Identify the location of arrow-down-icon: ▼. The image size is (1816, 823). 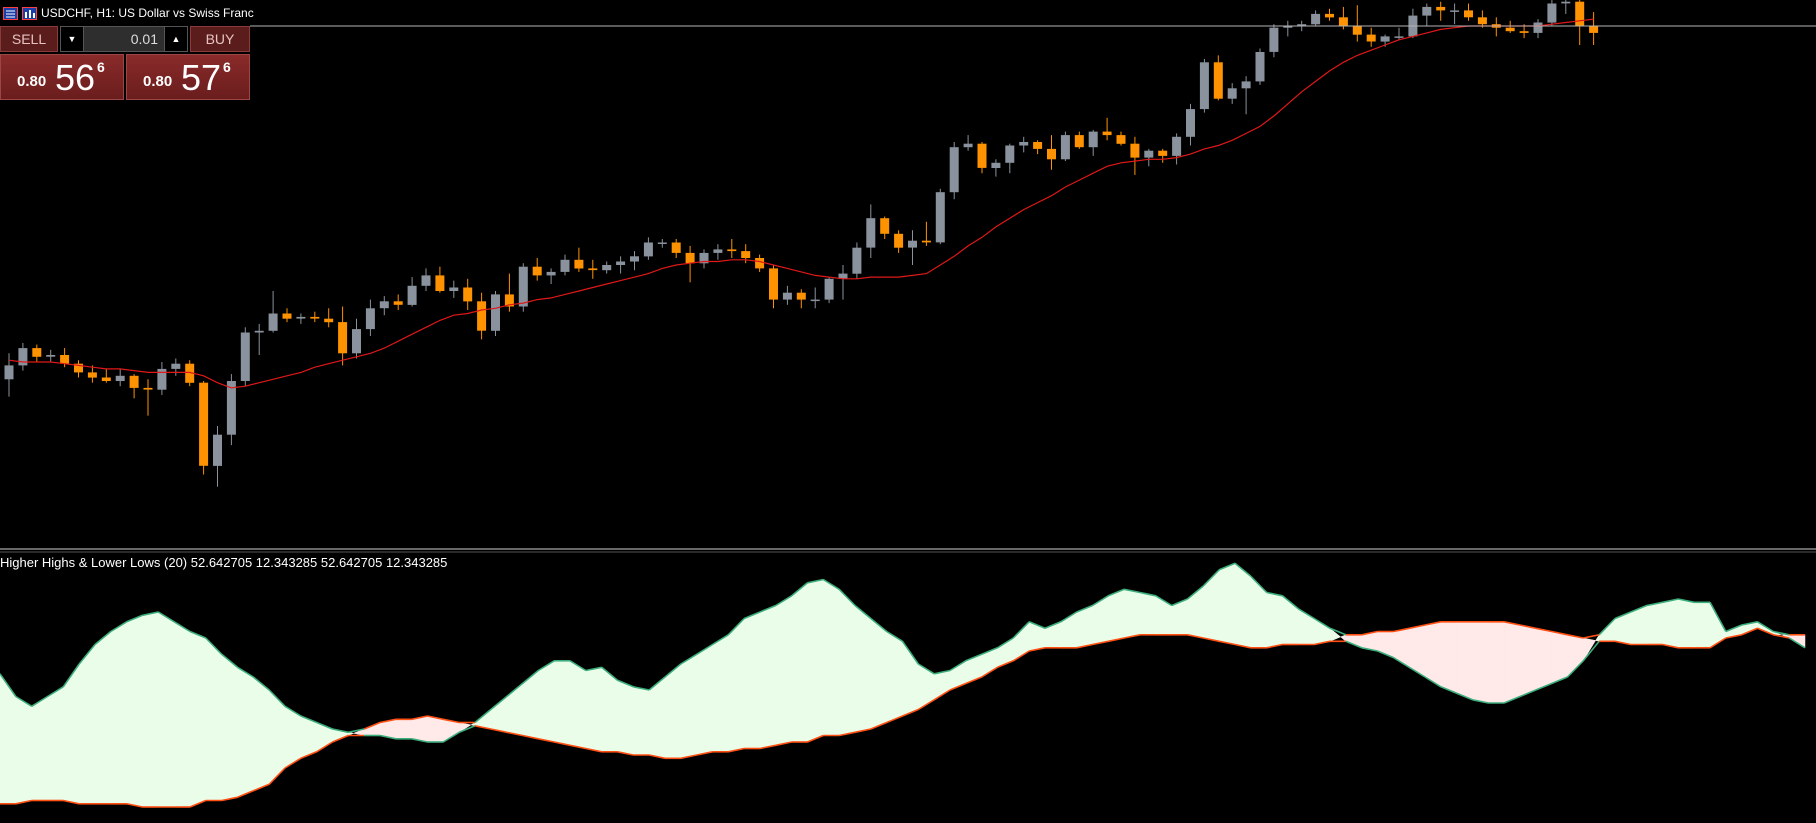
(72, 39).